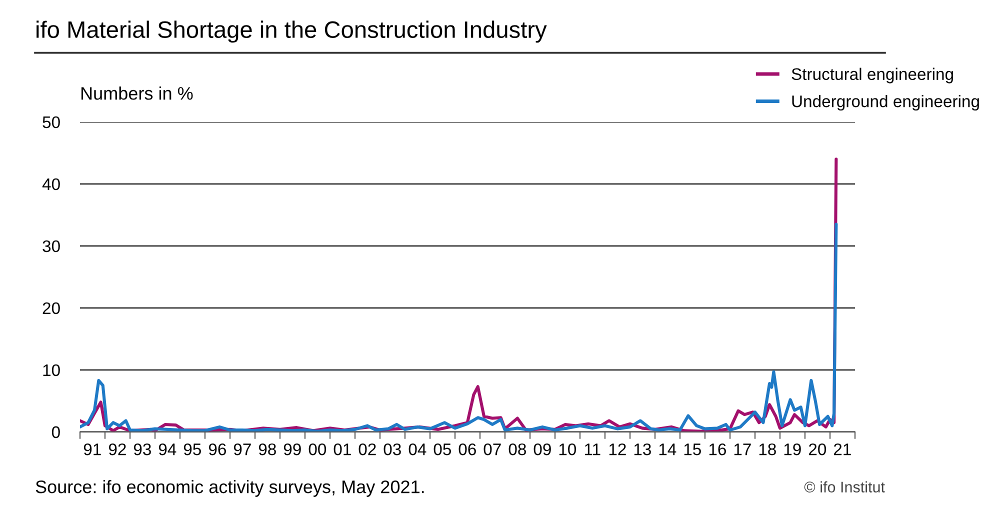  What do you see at coordinates (51, 122) in the screenshot?
I see `y-tick-label: 50` at bounding box center [51, 122].